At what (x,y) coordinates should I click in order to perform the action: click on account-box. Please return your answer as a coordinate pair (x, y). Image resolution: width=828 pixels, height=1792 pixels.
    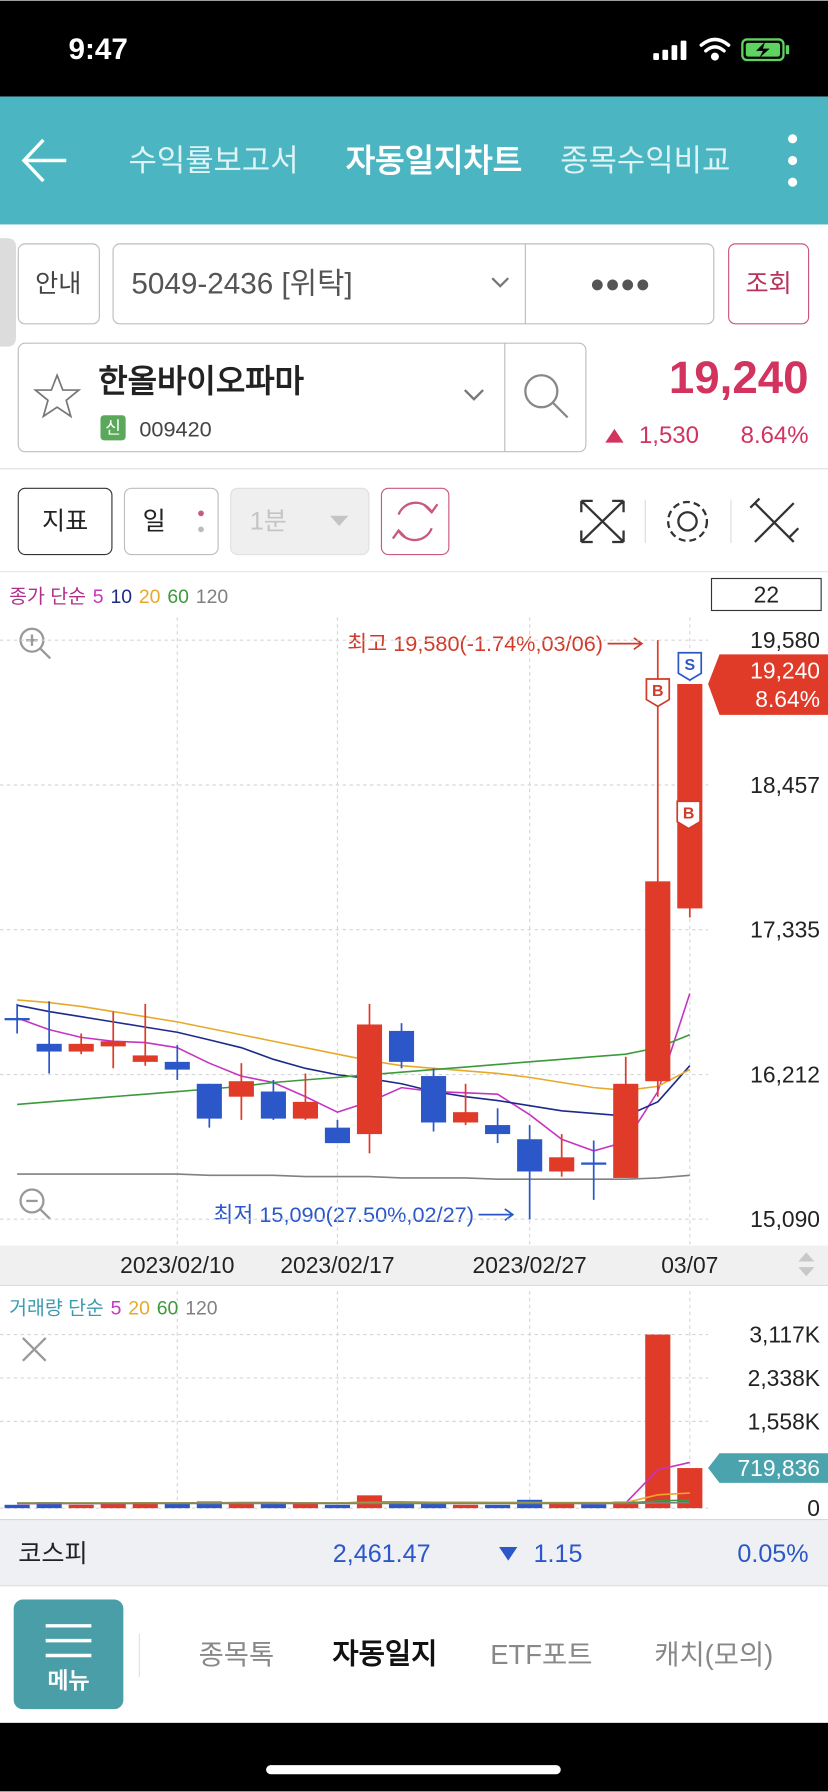
    Looking at the image, I should click on (413, 284).